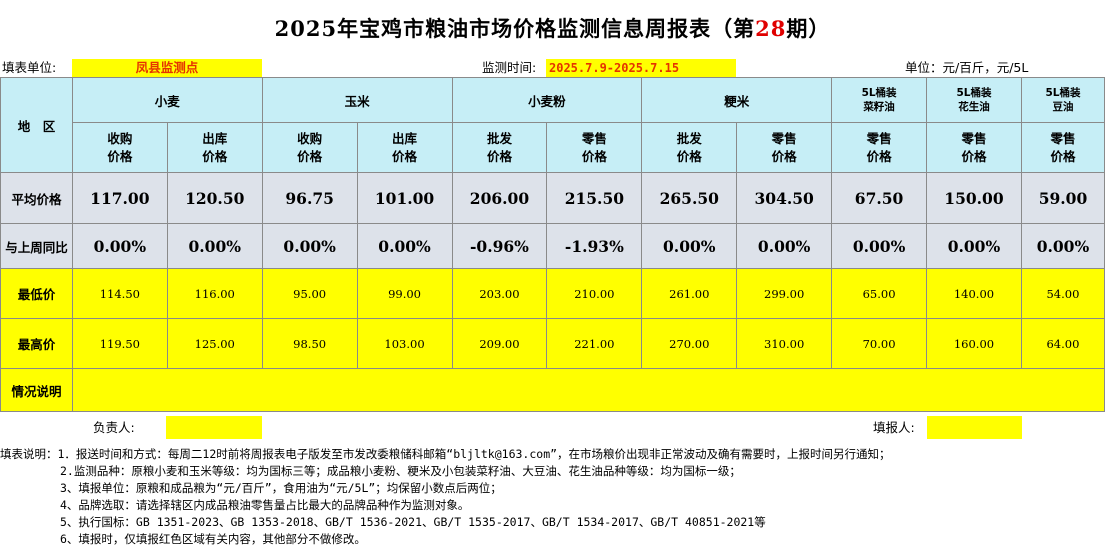 This screenshot has width=1105, height=548. What do you see at coordinates (213, 539) in the screenshot?
I see `note-line-6: 6、填报时，仅填报红色区域有关内容，其他部分不做修改。` at bounding box center [213, 539].